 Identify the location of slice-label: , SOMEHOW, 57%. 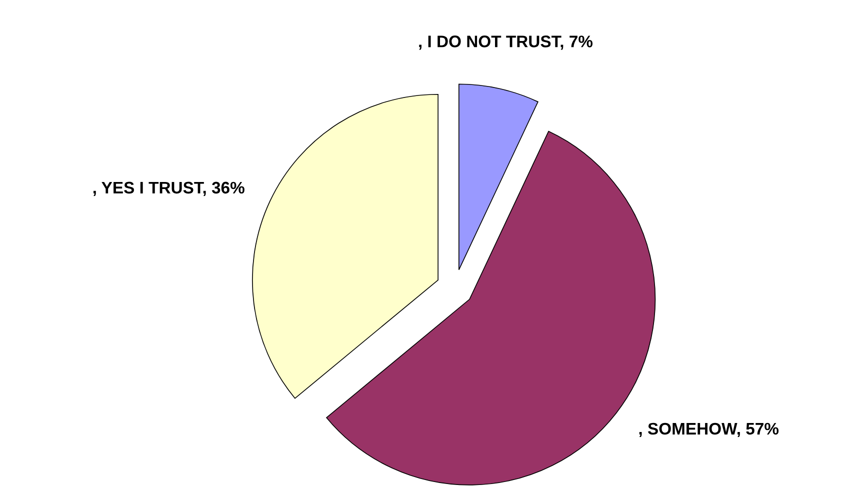
(709, 430).